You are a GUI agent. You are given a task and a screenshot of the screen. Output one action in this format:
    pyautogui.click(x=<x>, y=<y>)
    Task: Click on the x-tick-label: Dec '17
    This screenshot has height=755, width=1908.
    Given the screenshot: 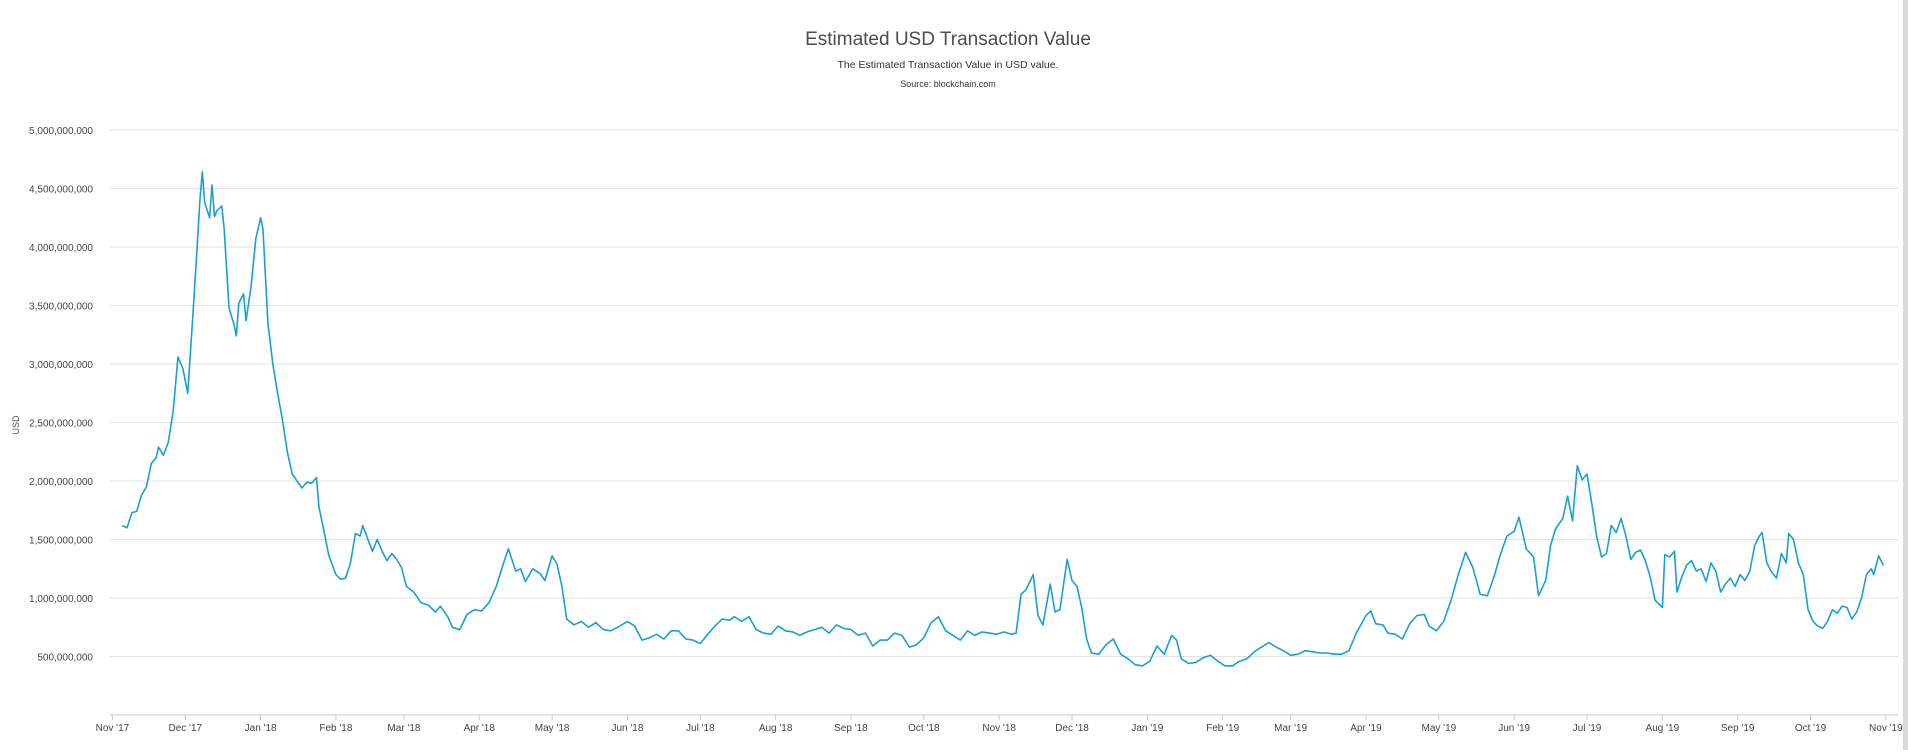 What is the action you would take?
    pyautogui.click(x=186, y=728)
    